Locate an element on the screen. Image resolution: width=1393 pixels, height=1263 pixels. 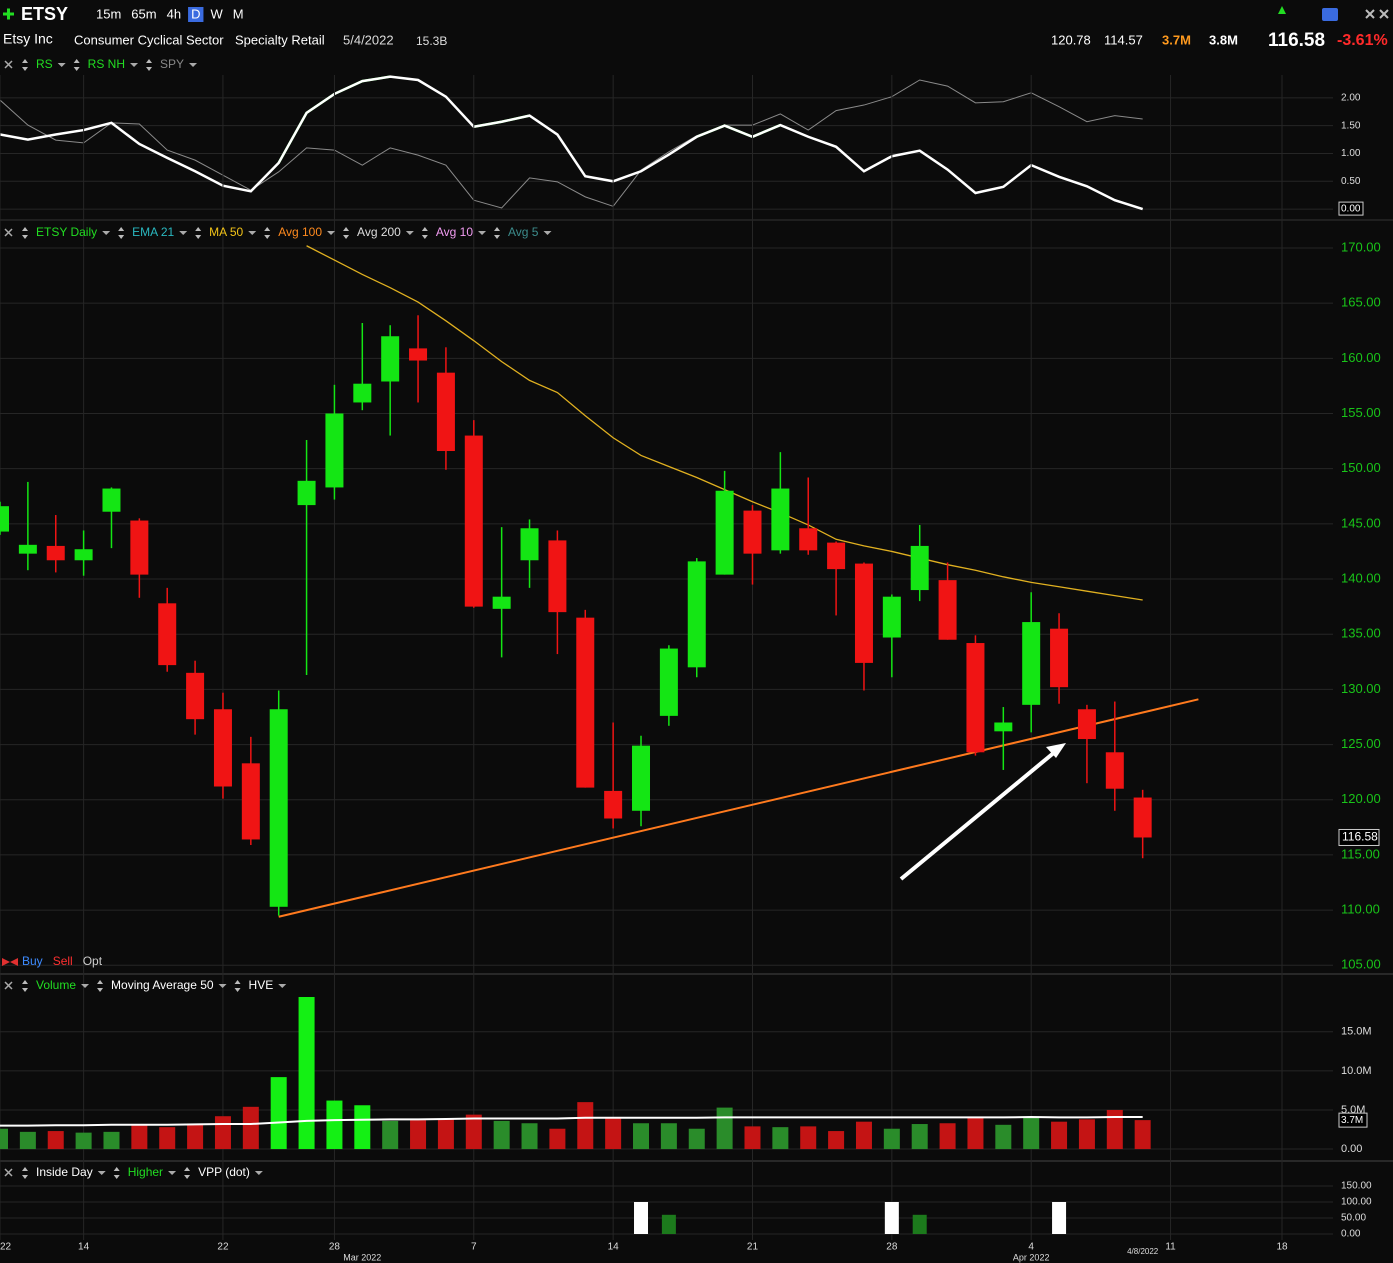
legend-entry: Higher is located at coordinates (145, 1172).